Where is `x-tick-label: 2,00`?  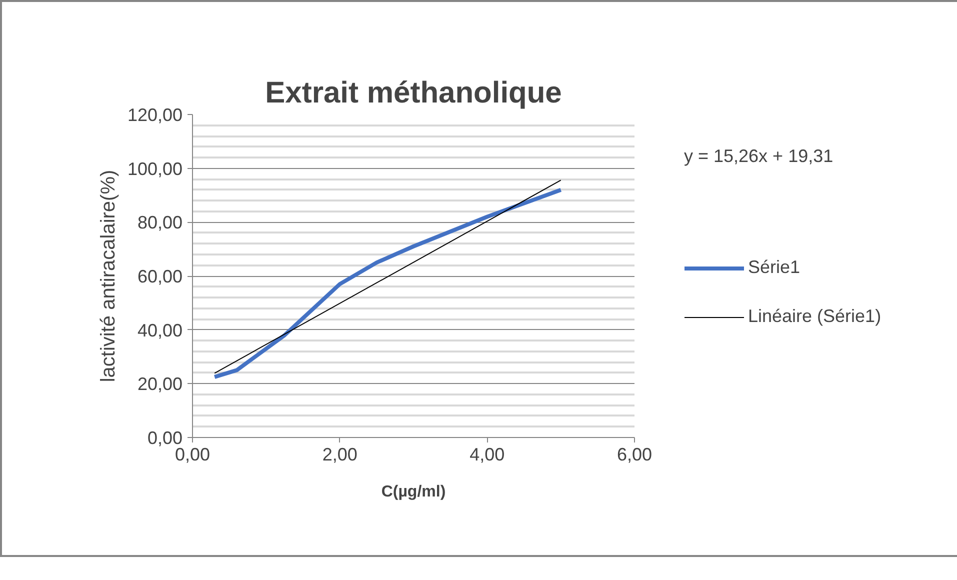
x-tick-label: 2,00 is located at coordinates (340, 454).